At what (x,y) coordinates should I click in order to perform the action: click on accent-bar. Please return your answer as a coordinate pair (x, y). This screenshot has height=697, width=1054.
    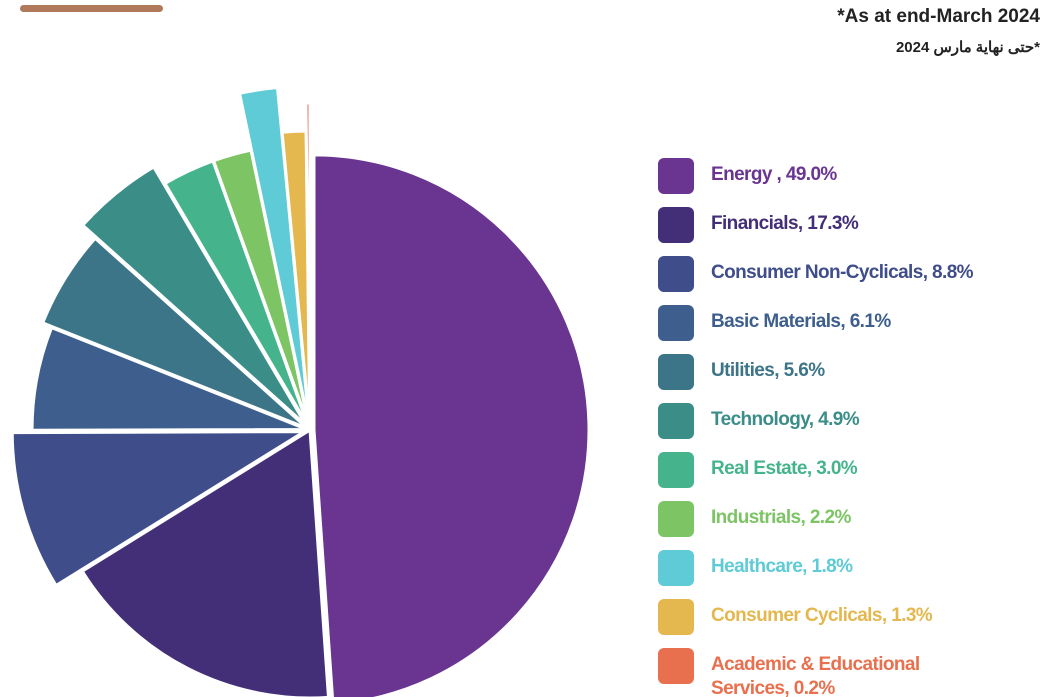
    Looking at the image, I should click on (91, 8).